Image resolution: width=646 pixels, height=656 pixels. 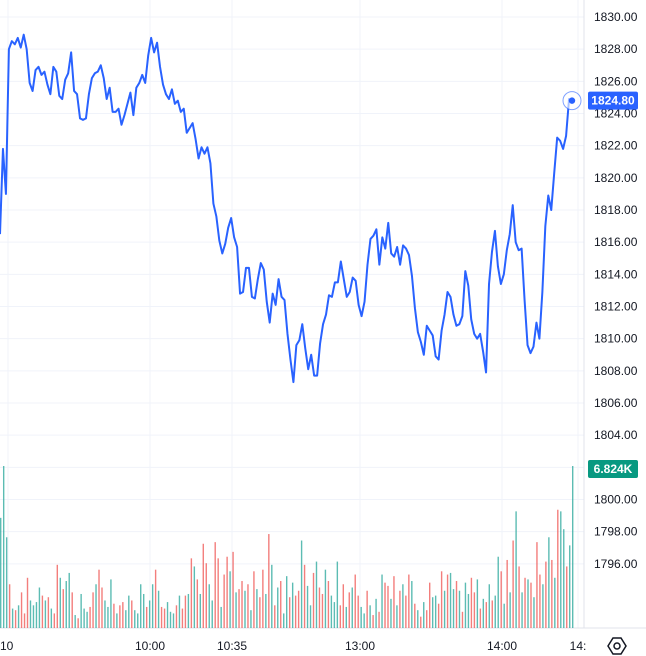 I want to click on price-tick-label: 1800.00, so click(x=616, y=500).